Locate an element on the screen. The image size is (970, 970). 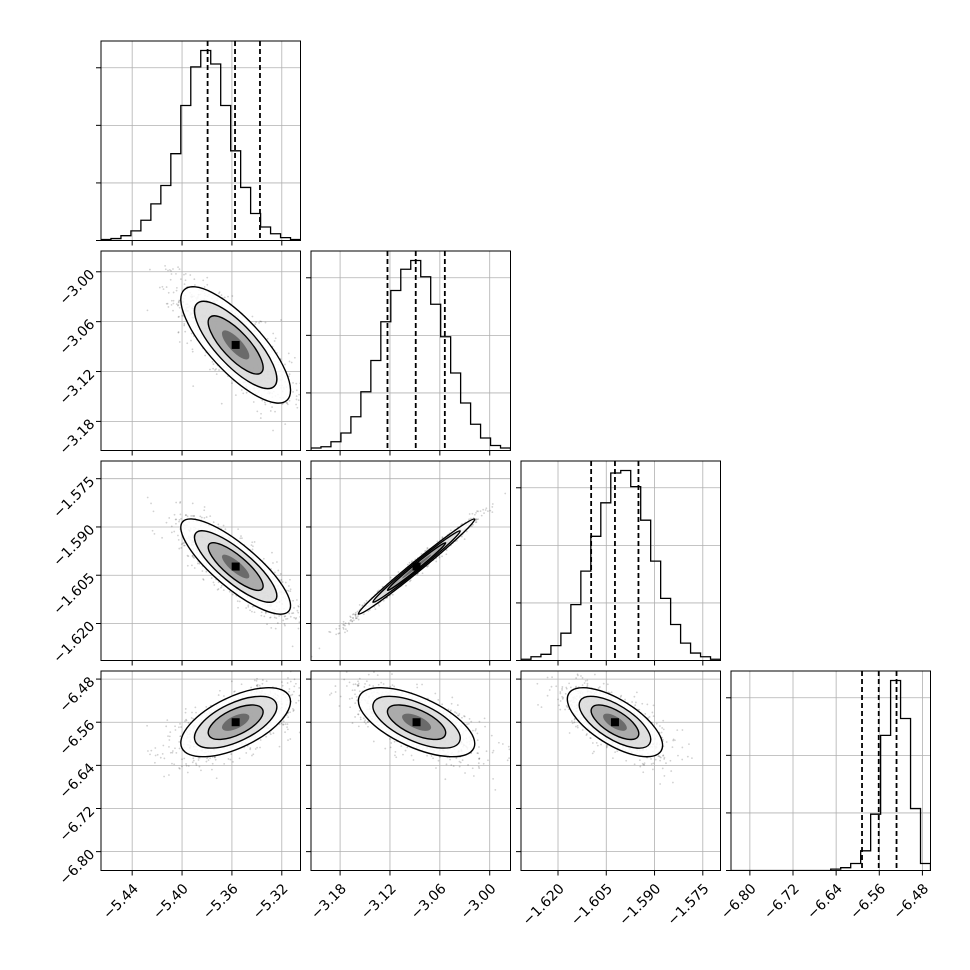
density-panel is located at coordinates (241, 572).